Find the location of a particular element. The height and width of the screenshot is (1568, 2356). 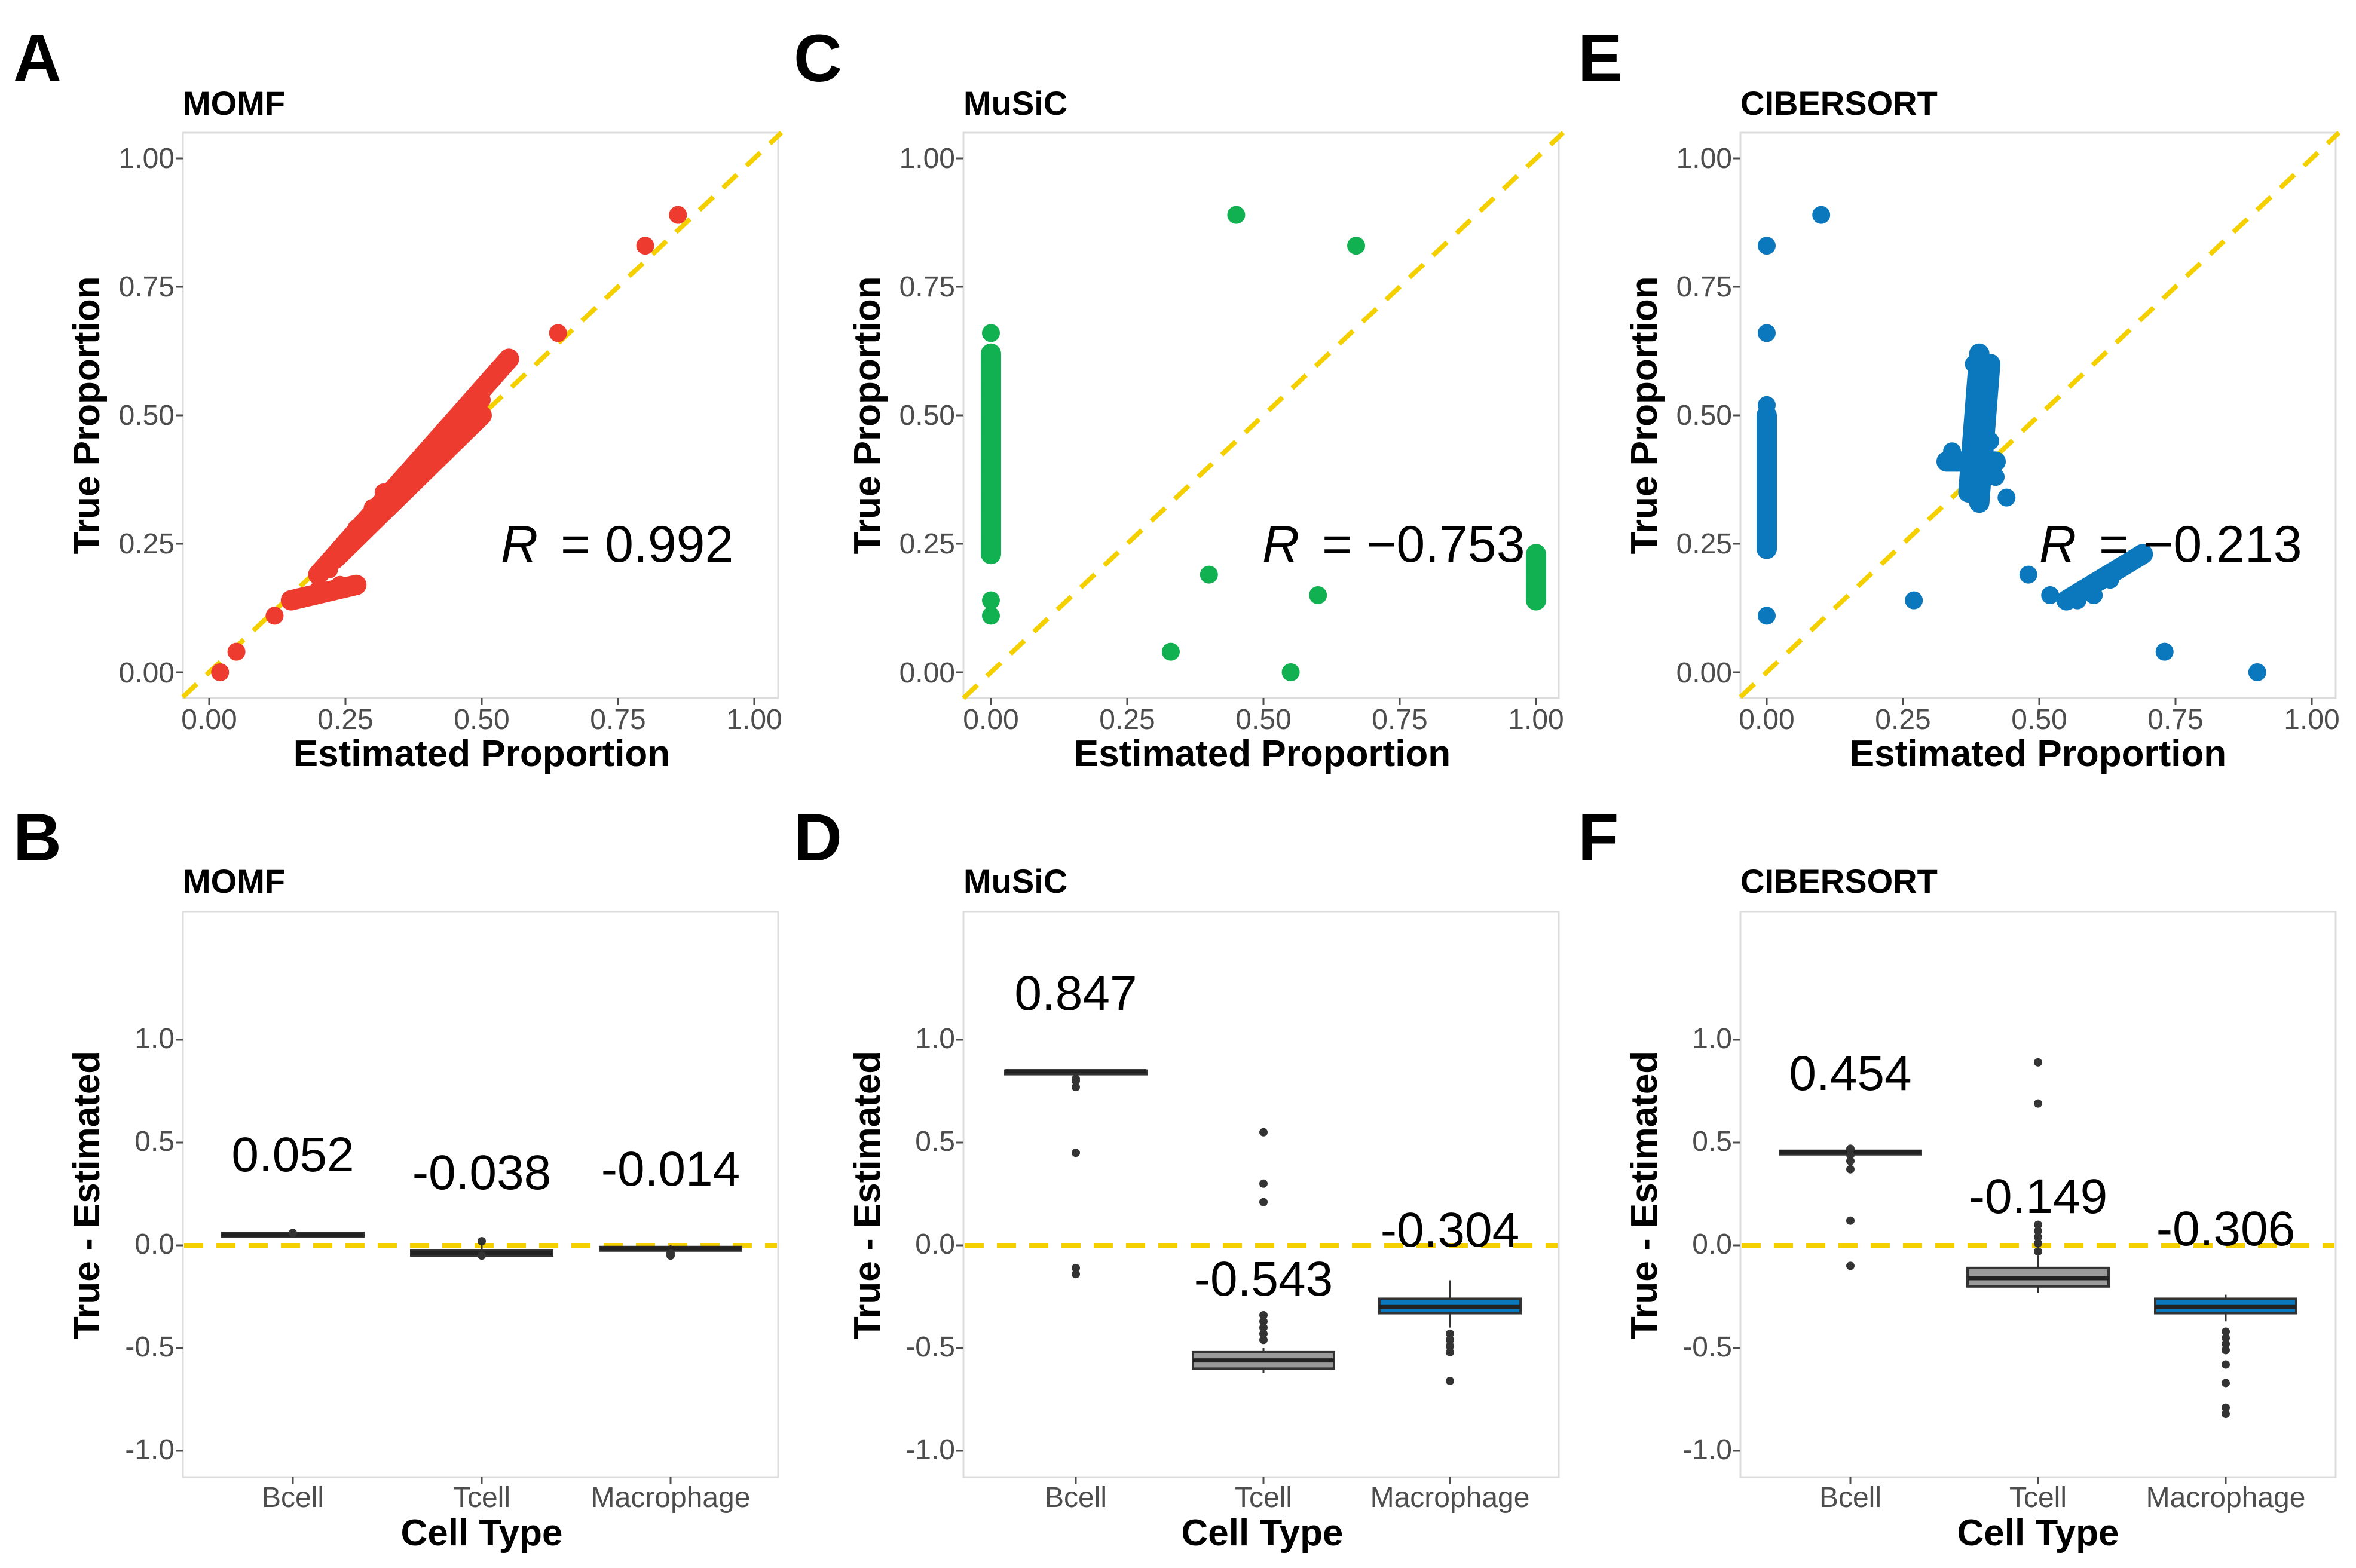

y-tick-label: 1.00 is located at coordinates (147, 158).